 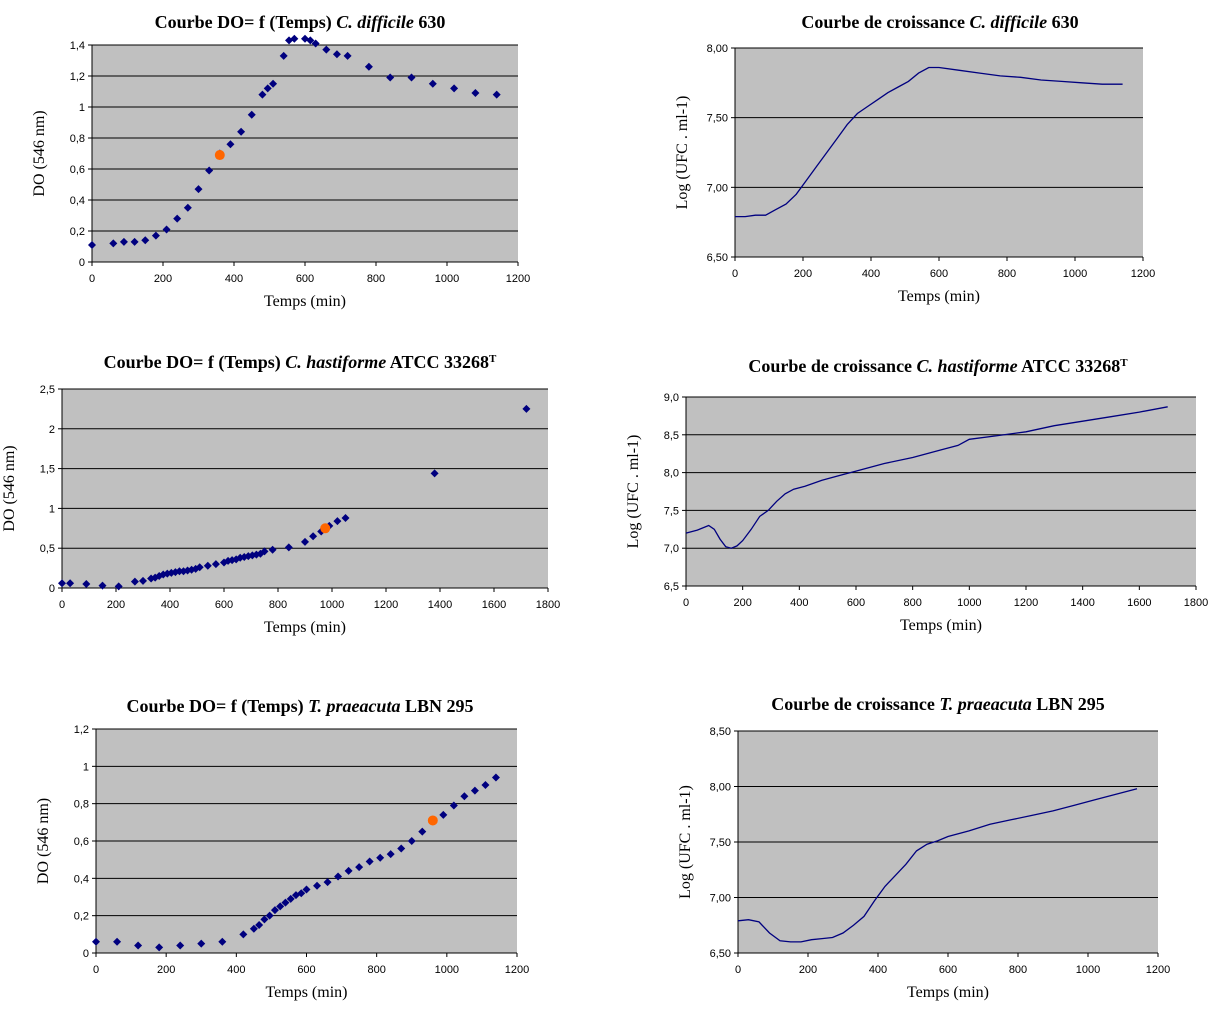 What do you see at coordinates (47, 470) in the screenshot?
I see `y-tick-label: 1,5` at bounding box center [47, 470].